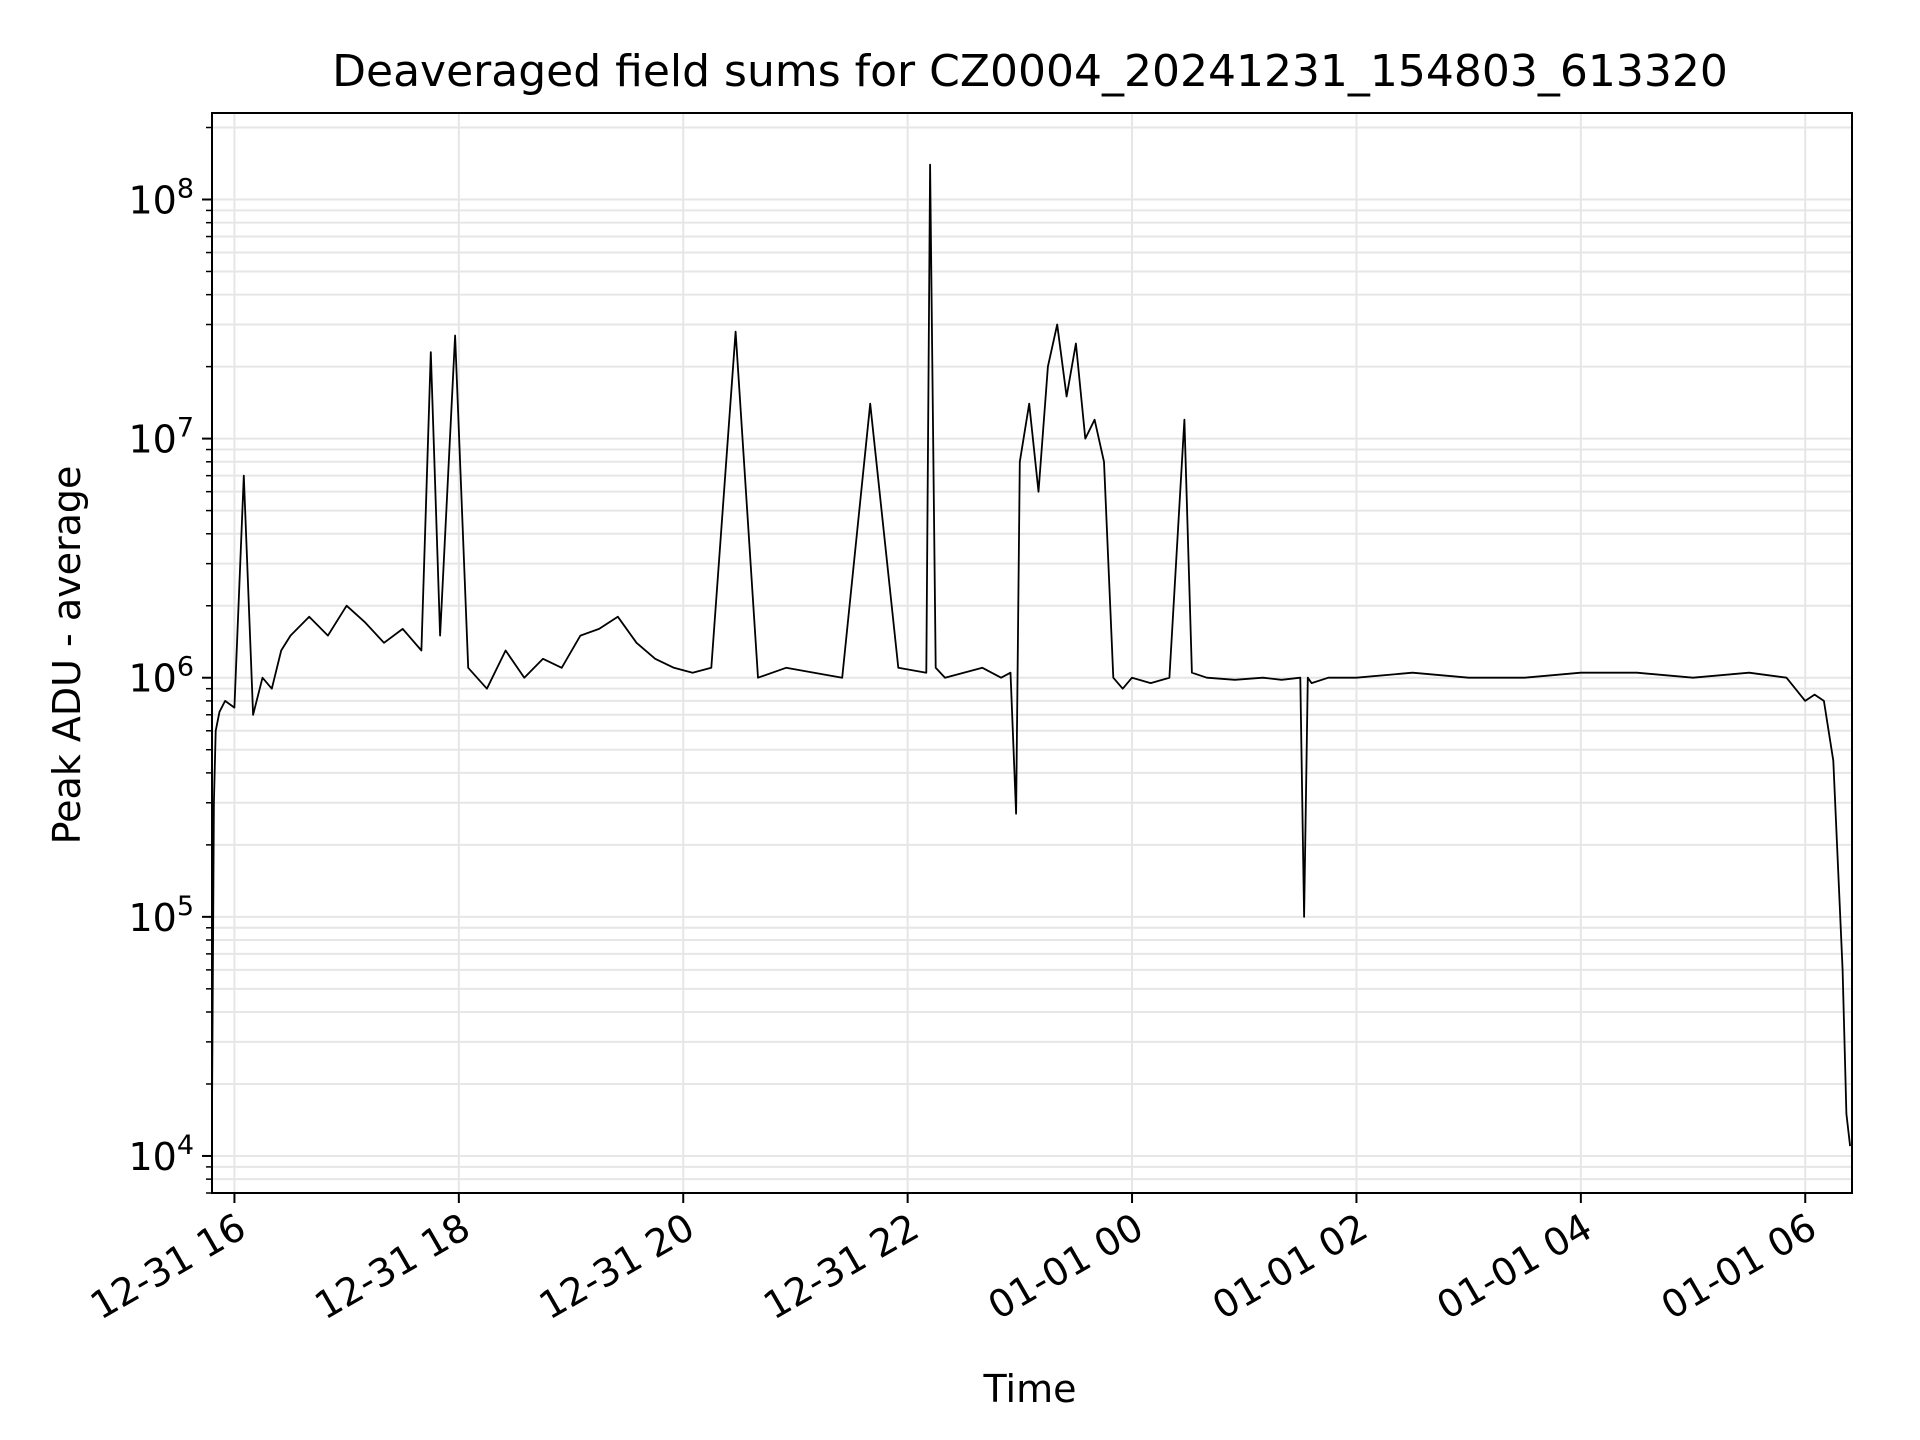 This screenshot has height=1440, width=1920. Describe the element at coordinates (161, 676) in the screenshot. I see `y-tick-label: 106` at that location.